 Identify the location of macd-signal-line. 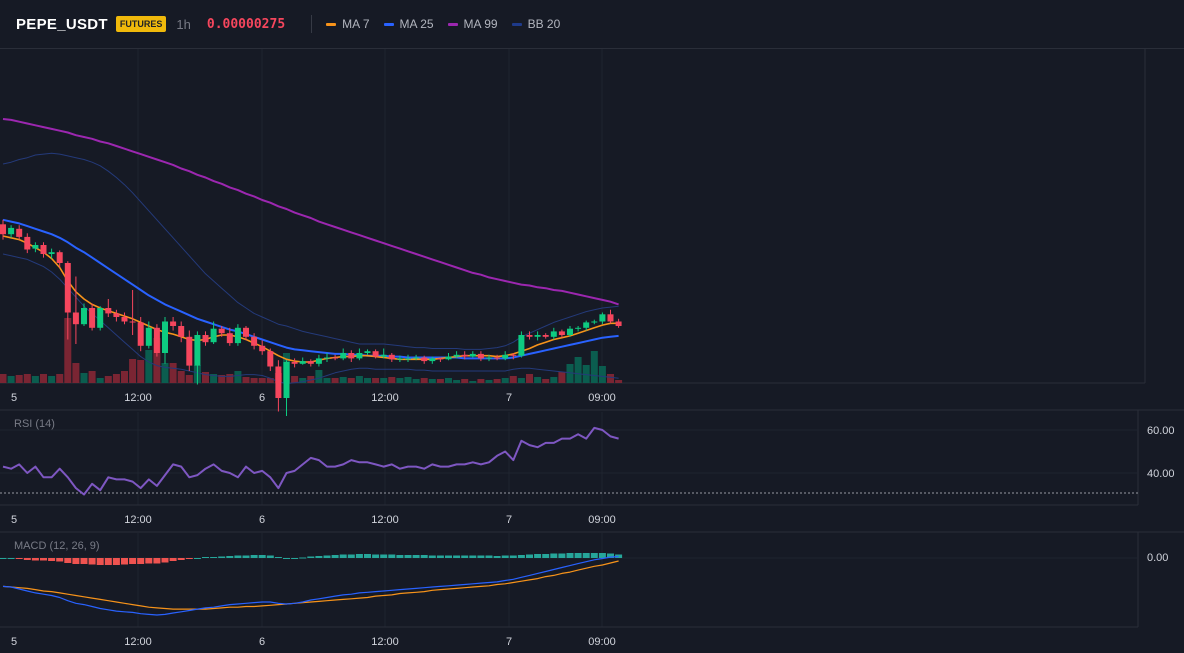
(310, 585).